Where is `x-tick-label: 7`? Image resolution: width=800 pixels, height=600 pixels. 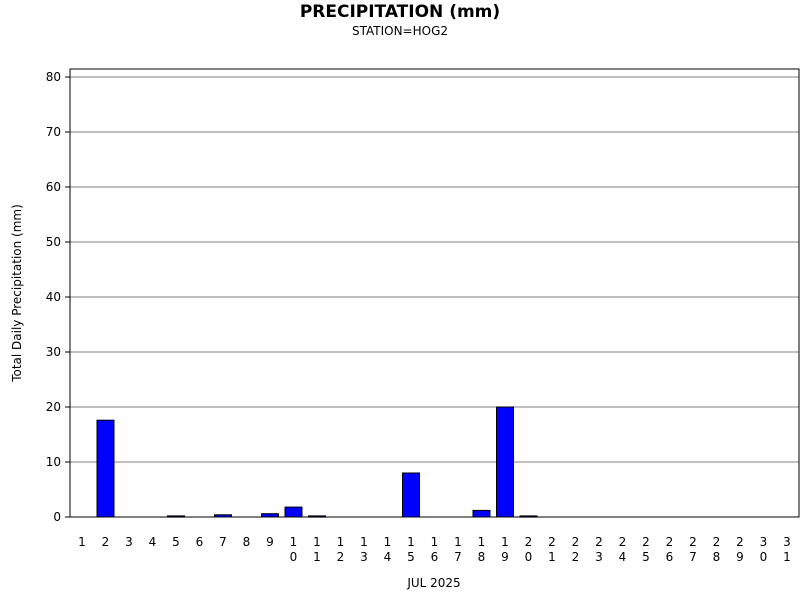
x-tick-label: 7 is located at coordinates (223, 542).